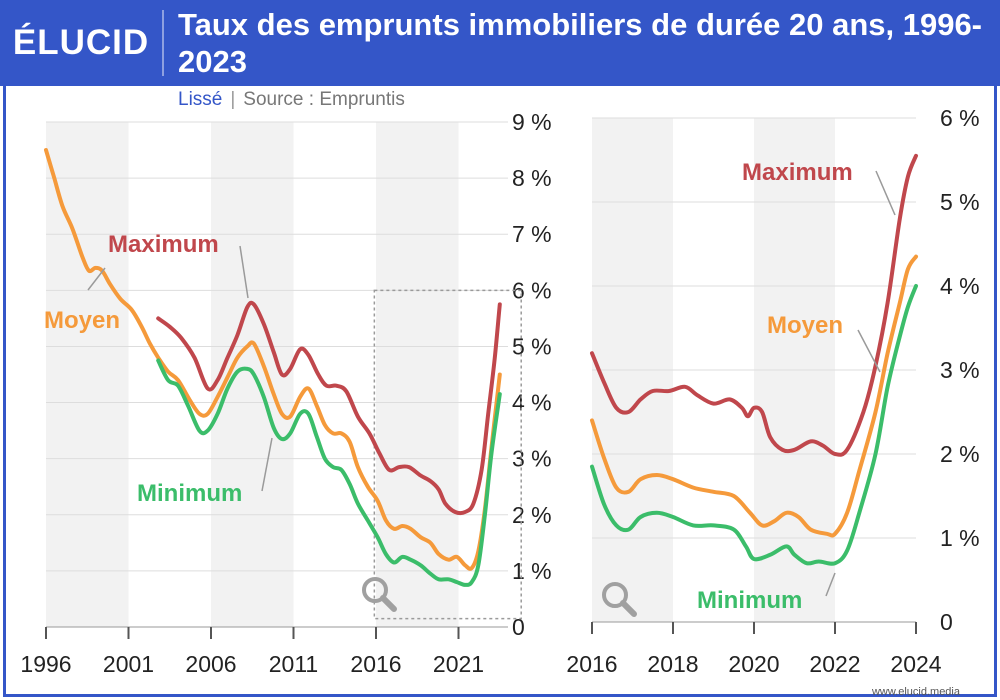 This screenshot has height=700, width=1000. I want to click on source-label: Source : Empruntis, so click(324, 99).